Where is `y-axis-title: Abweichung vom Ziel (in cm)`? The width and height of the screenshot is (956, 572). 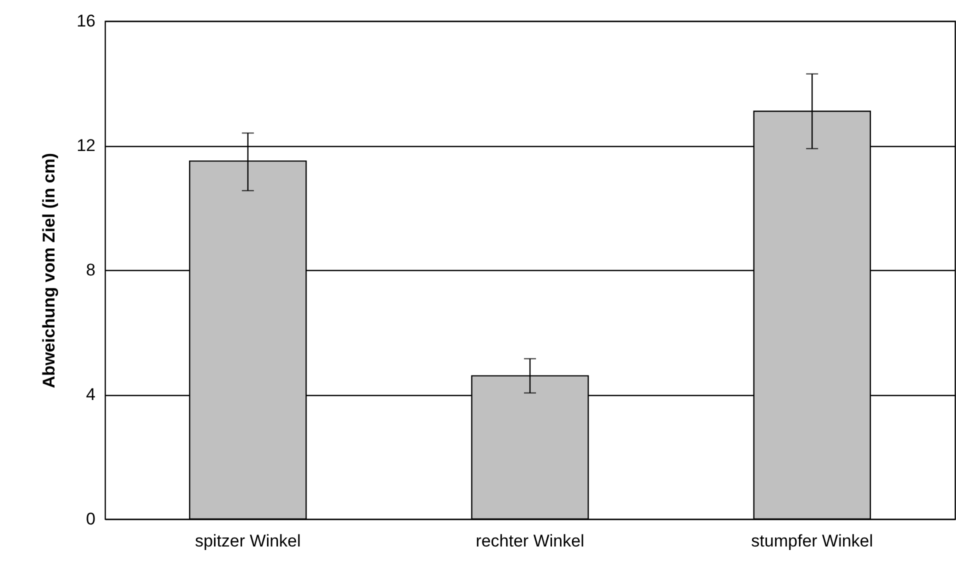 y-axis-title: Abweichung vom Ziel (in cm) is located at coordinates (49, 270).